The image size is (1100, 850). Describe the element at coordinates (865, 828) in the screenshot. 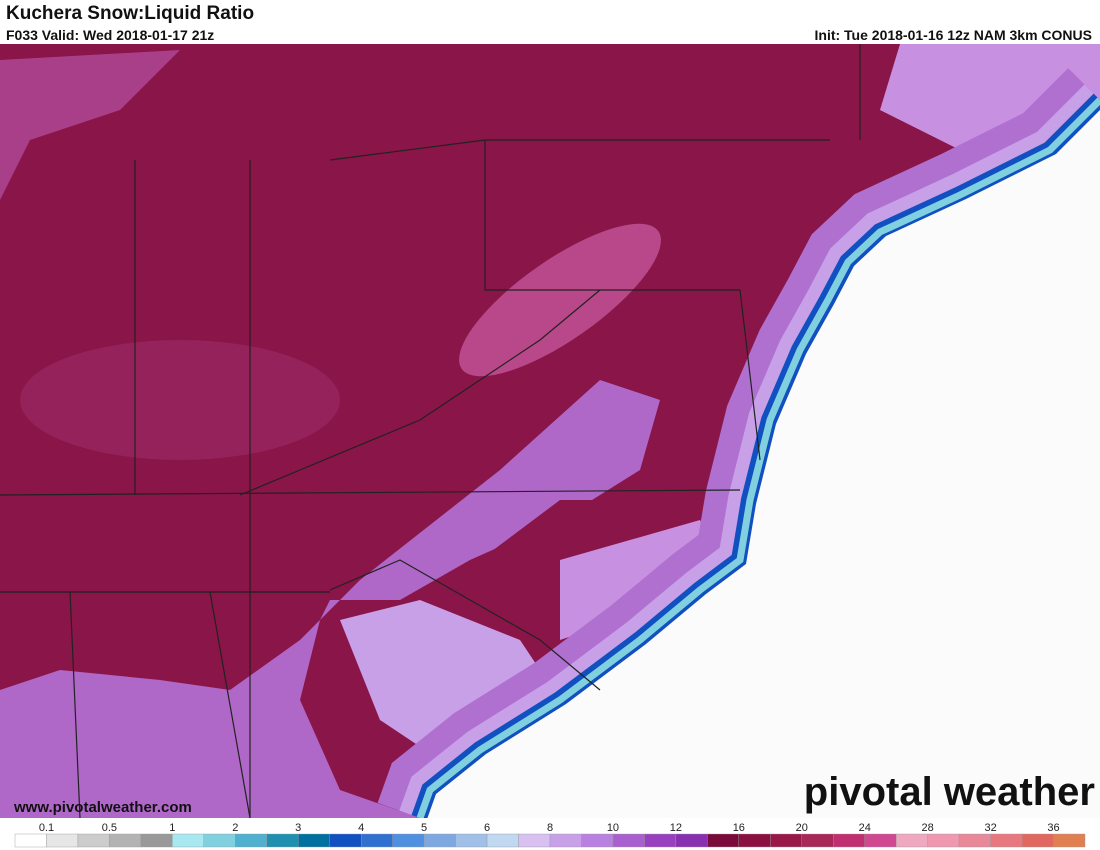

I see `colorbar-label: 24` at that location.